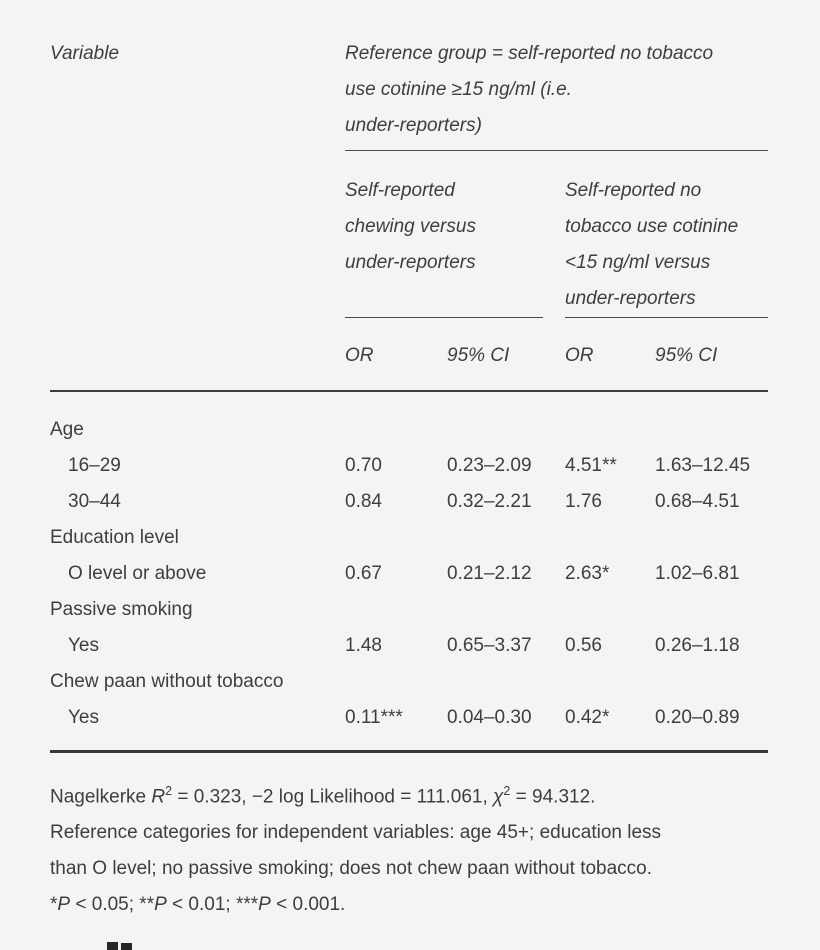 This screenshot has height=950, width=820. I want to click on subgroup-2-line: tobacco use cotinine, so click(652, 226).